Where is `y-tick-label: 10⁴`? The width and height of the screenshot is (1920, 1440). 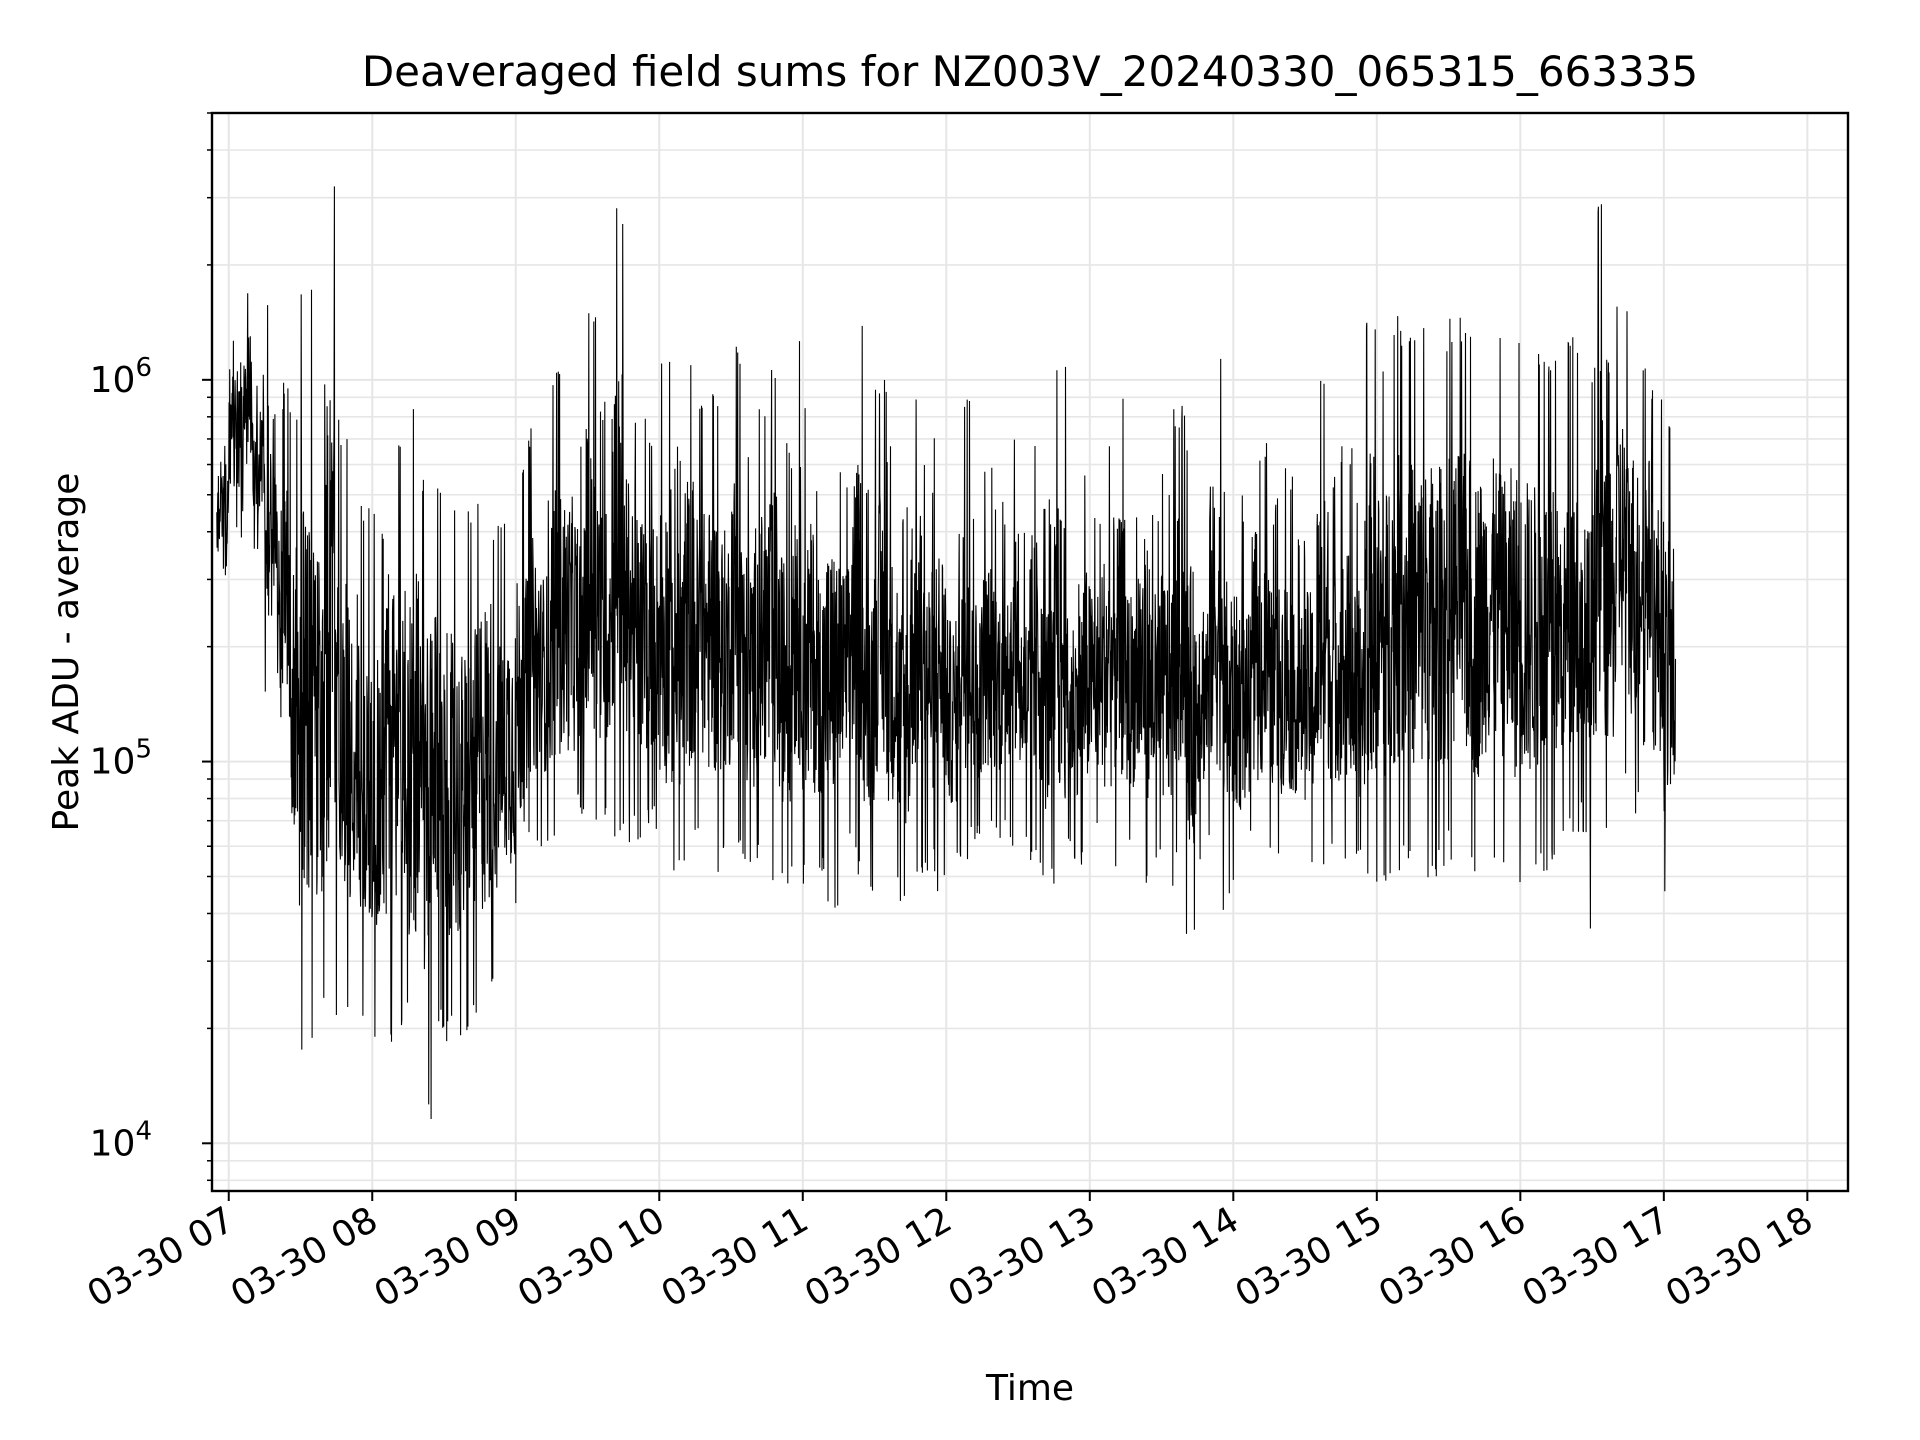 y-tick-label: 10⁴ is located at coordinates (121, 1140).